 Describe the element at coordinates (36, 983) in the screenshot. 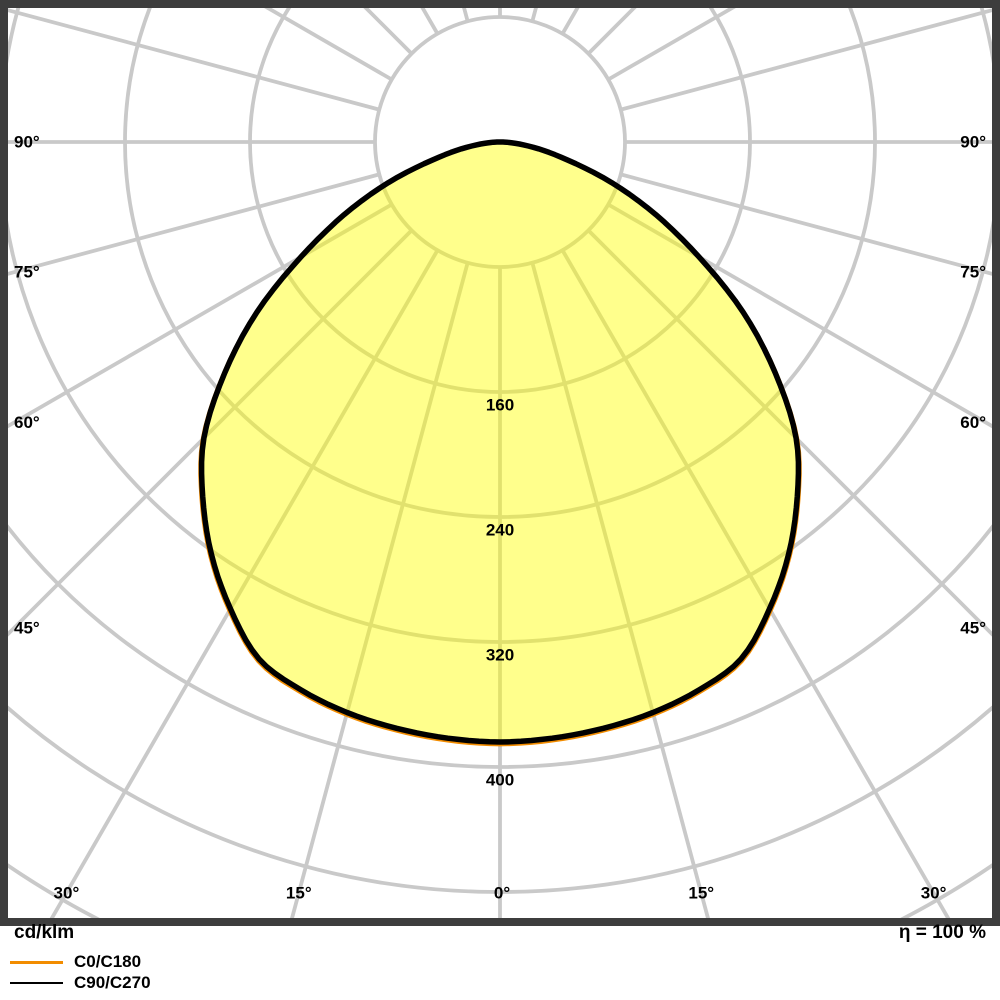

I see `c90-line-swatch` at that location.